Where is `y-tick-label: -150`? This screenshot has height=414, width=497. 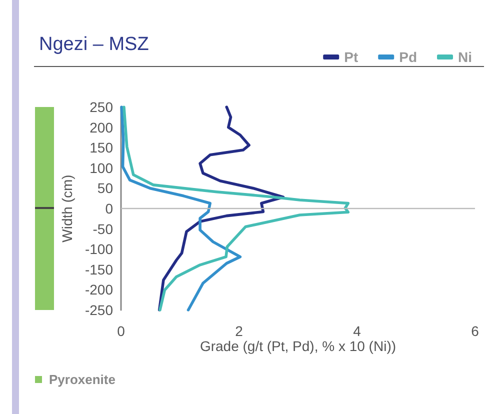
y-tick-label: -150 is located at coordinates (99, 269).